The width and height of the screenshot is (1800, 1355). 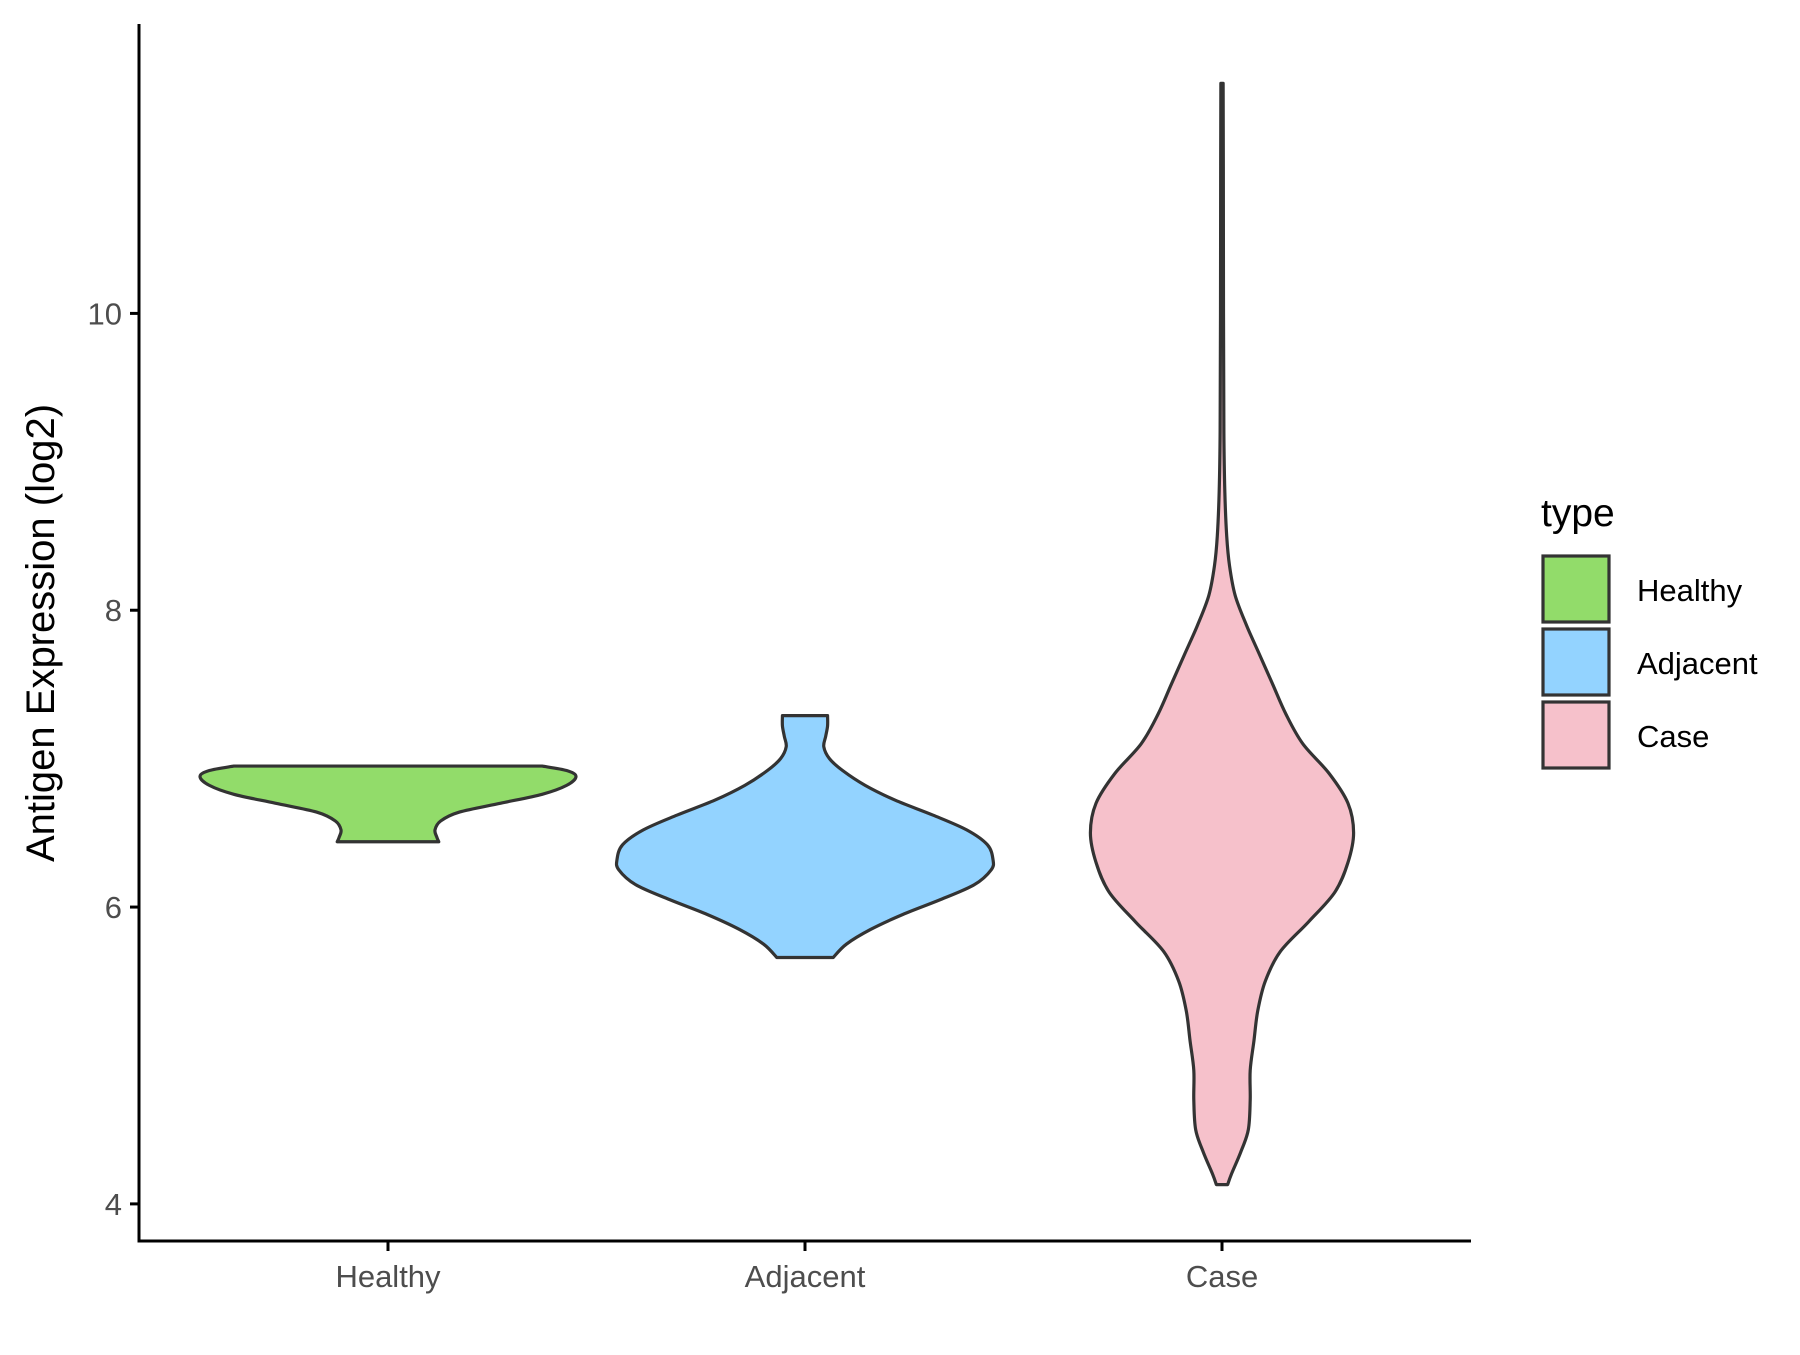 What do you see at coordinates (1576, 662) in the screenshot?
I see `legend-key-adjacent` at bounding box center [1576, 662].